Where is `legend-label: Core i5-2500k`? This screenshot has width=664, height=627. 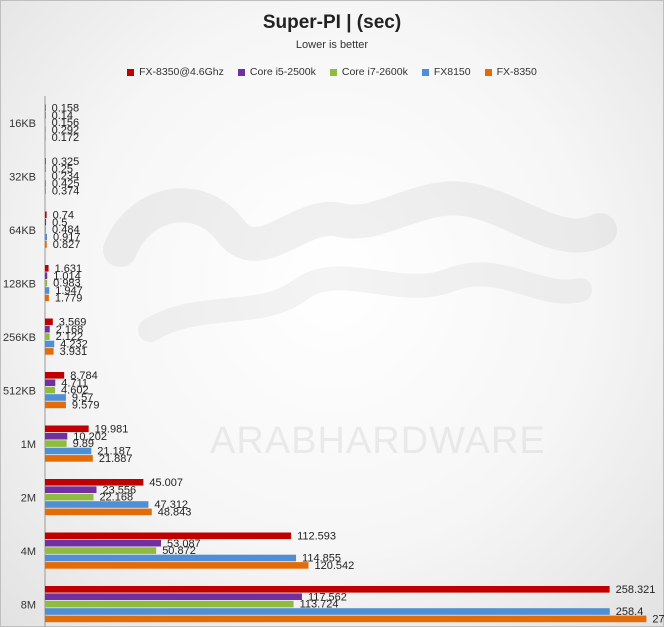
legend-label: Core i5-2500k is located at coordinates (282, 72).